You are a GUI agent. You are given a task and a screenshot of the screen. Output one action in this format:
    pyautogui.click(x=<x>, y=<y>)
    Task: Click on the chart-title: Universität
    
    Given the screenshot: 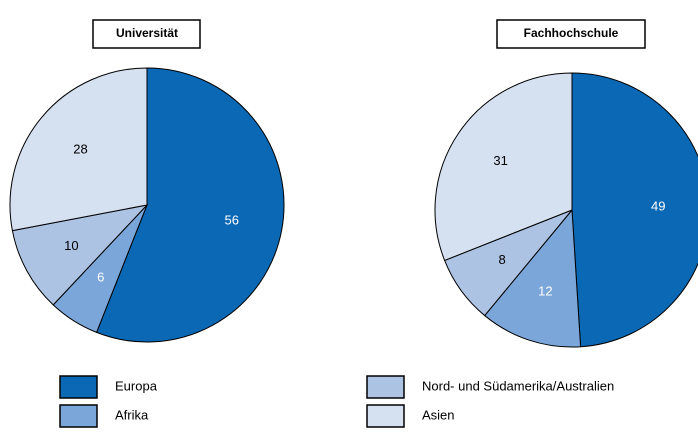 What is the action you would take?
    pyautogui.click(x=147, y=33)
    